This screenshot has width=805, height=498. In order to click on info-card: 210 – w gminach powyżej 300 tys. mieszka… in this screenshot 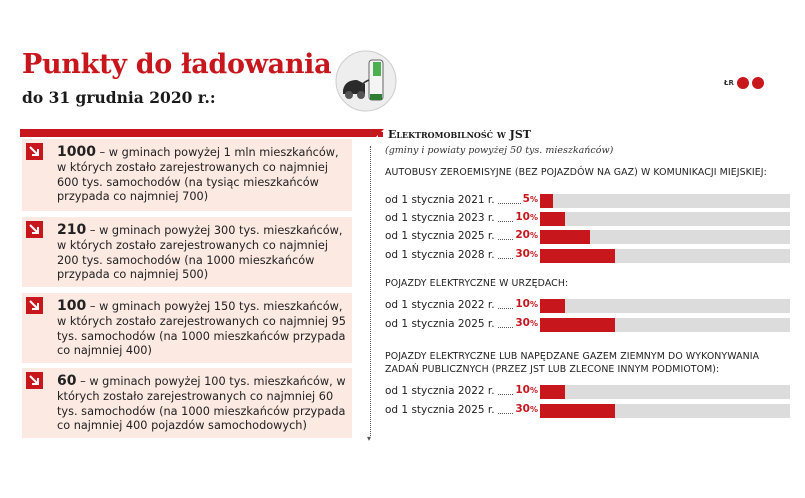, I will do `click(187, 252)`.